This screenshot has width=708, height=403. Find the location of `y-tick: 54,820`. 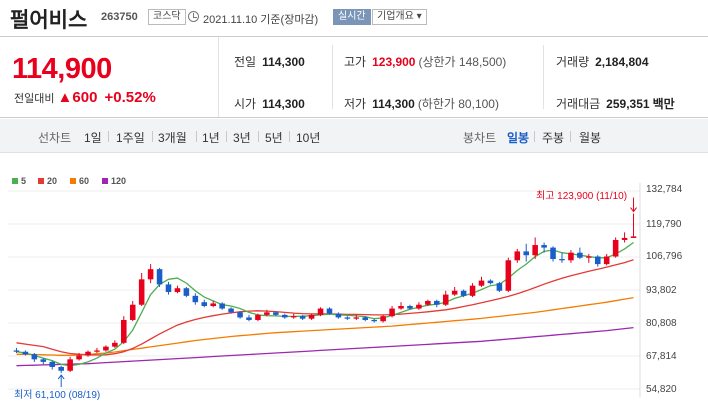

y-tick: 54,820 is located at coordinates (661, 389).